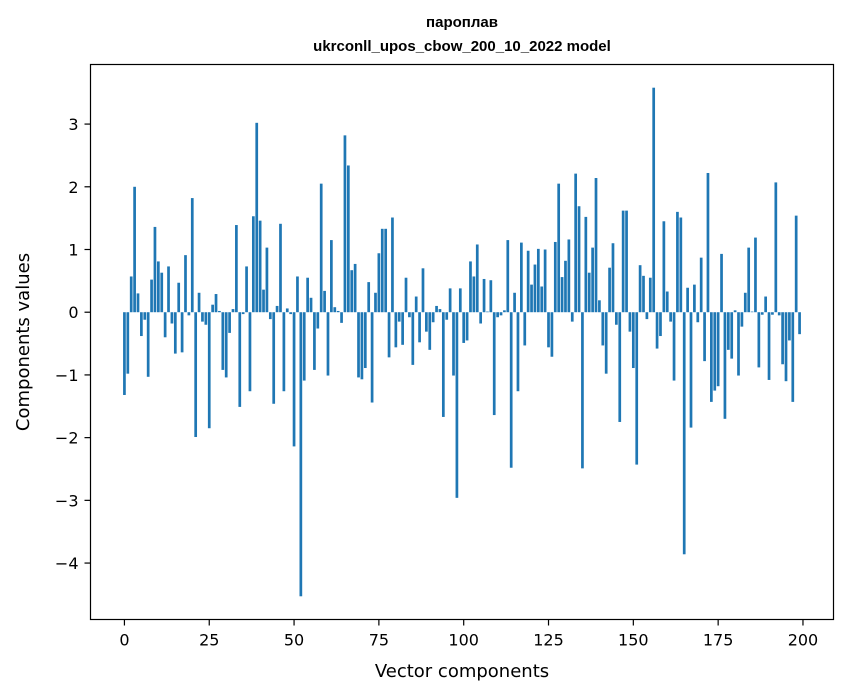  I want to click on y-tick-label: 1, so click(73, 250).